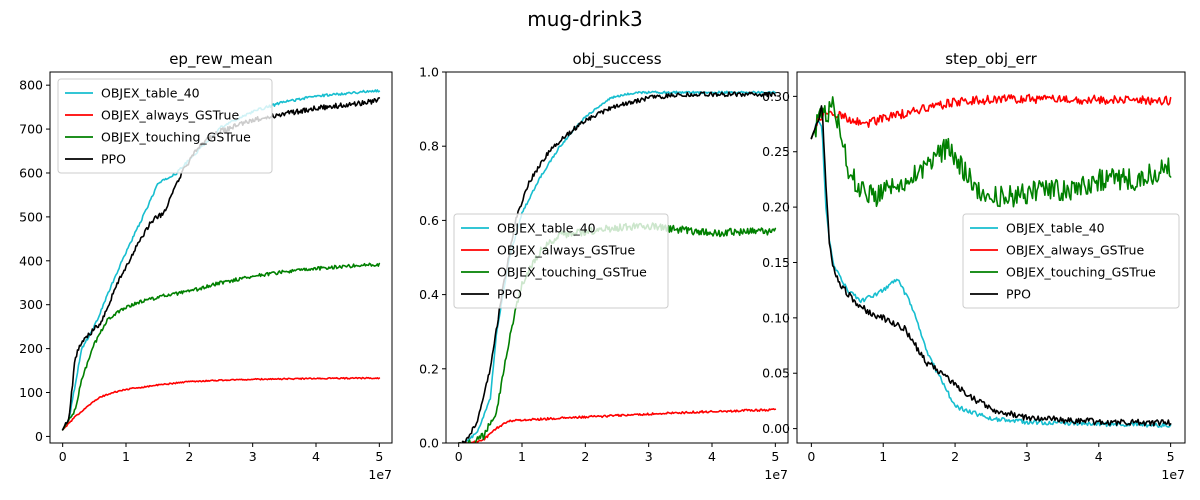 The image size is (1200, 500). What do you see at coordinates (429, 294) in the screenshot?
I see `y-tick-label: 0.4` at bounding box center [429, 294].